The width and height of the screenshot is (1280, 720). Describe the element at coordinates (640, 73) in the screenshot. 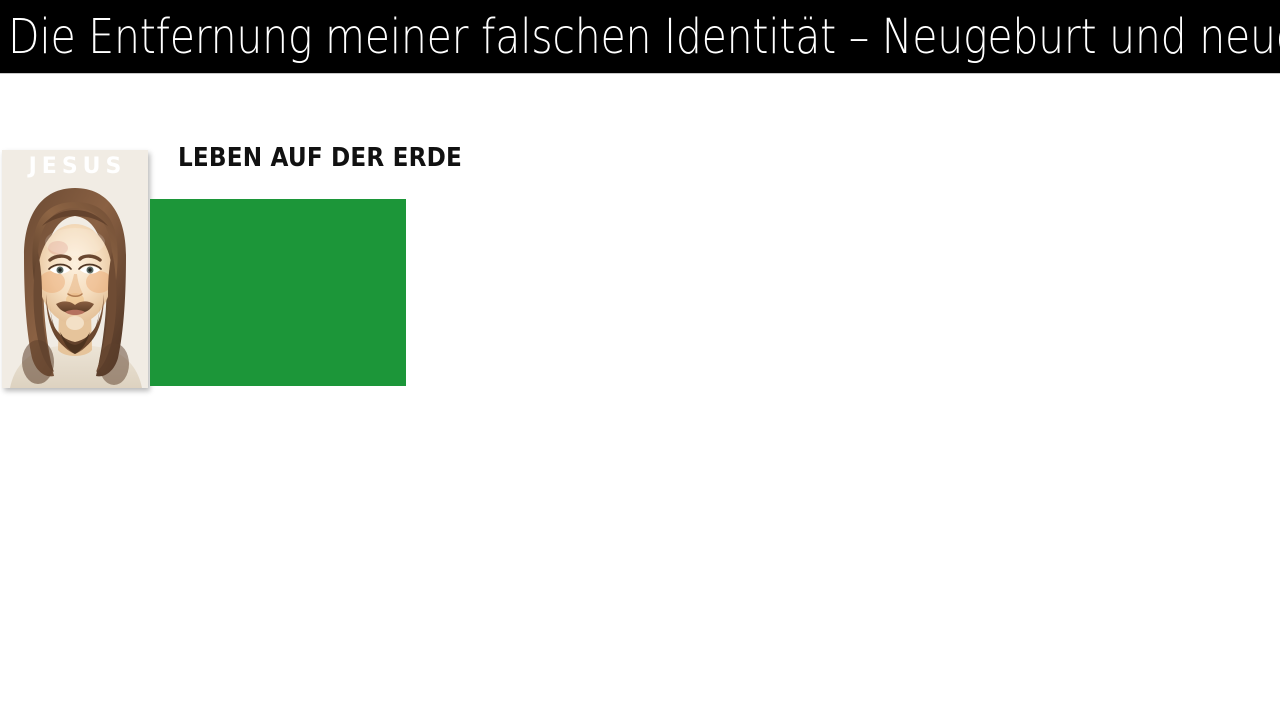

I see `title-divider` at that location.